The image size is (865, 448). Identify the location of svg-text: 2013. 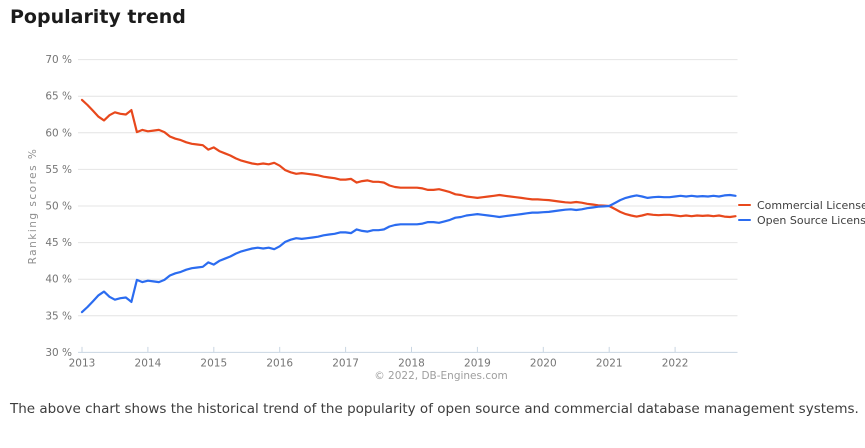
(82, 363).